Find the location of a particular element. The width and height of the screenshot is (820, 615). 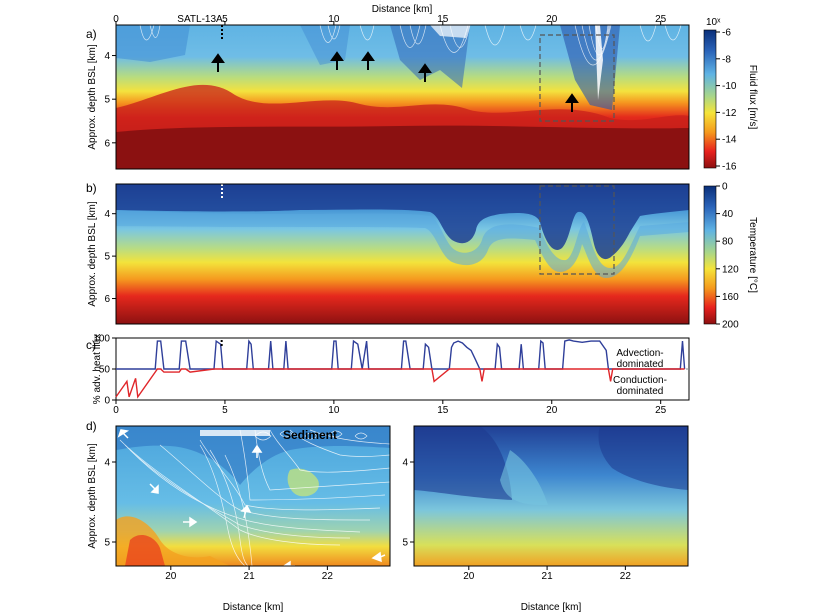

panel-c-letter: c) is located at coordinates (91, 345).